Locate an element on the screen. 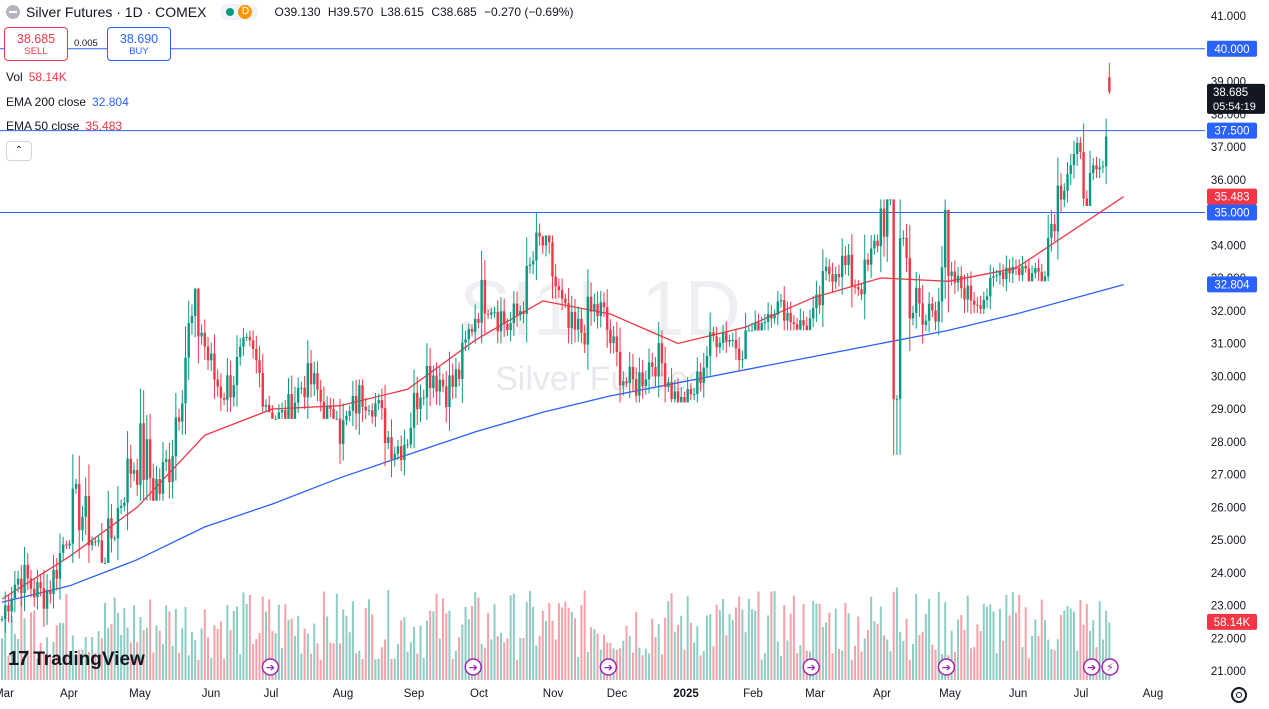 This screenshot has width=1269, height=709. time-tick-label: Dec is located at coordinates (617, 694).